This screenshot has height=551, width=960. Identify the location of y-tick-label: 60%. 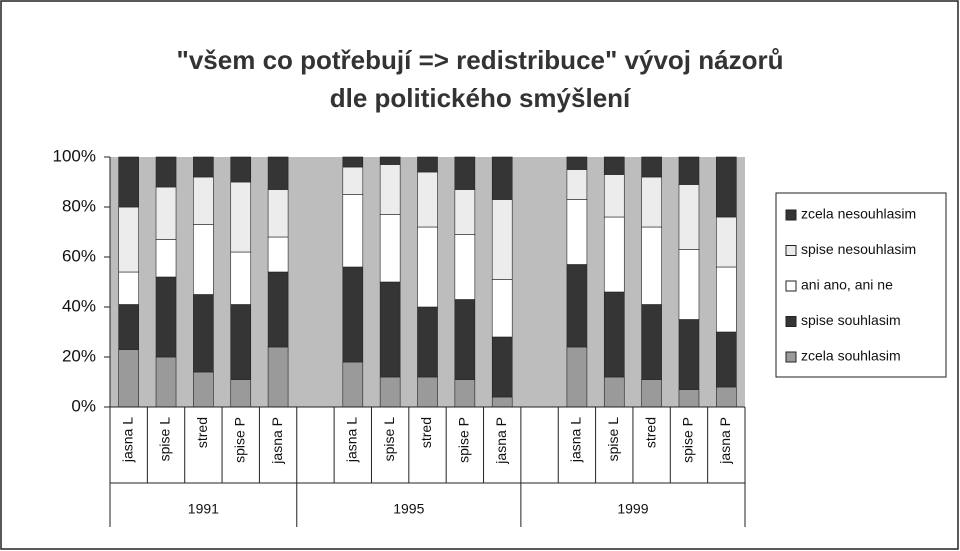
(79, 255).